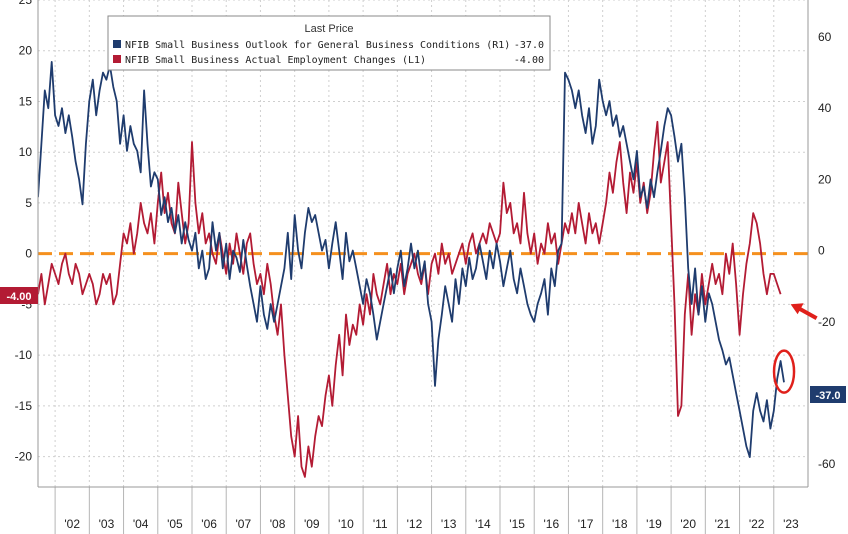 This screenshot has height=534, width=848. Describe the element at coordinates (449, 524) in the screenshot. I see `x-tick-label: '13` at that location.